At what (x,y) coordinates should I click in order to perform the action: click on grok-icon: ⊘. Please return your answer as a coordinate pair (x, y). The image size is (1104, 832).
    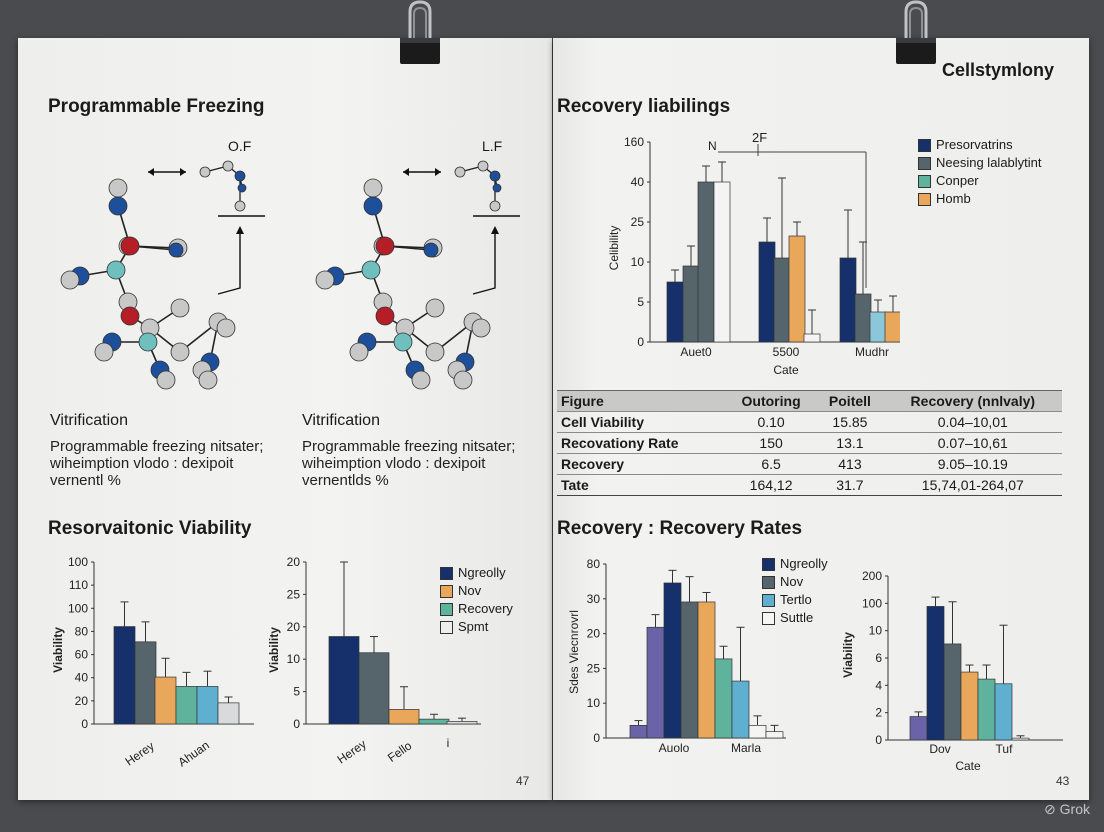
    Looking at the image, I should click on (1050, 809).